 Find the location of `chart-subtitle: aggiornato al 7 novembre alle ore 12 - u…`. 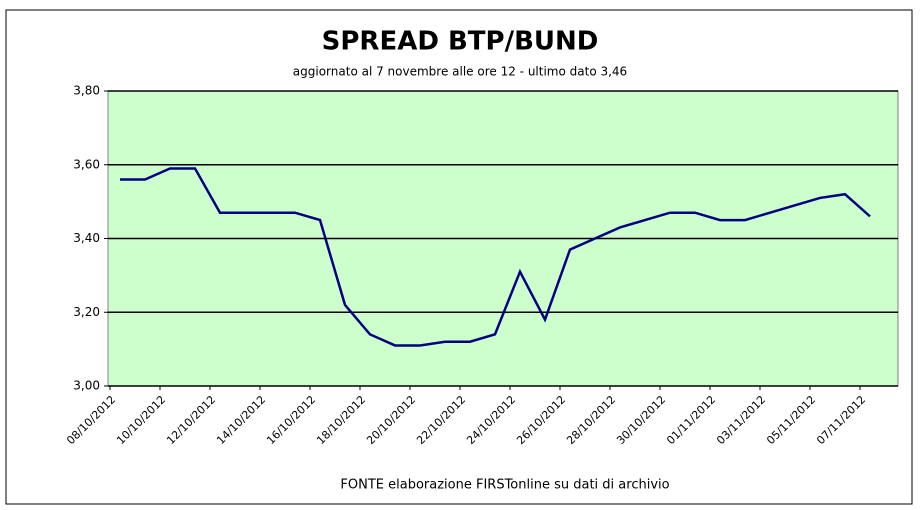

chart-subtitle: aggiornato al 7 novembre alle ore 12 - u… is located at coordinates (460, 72).